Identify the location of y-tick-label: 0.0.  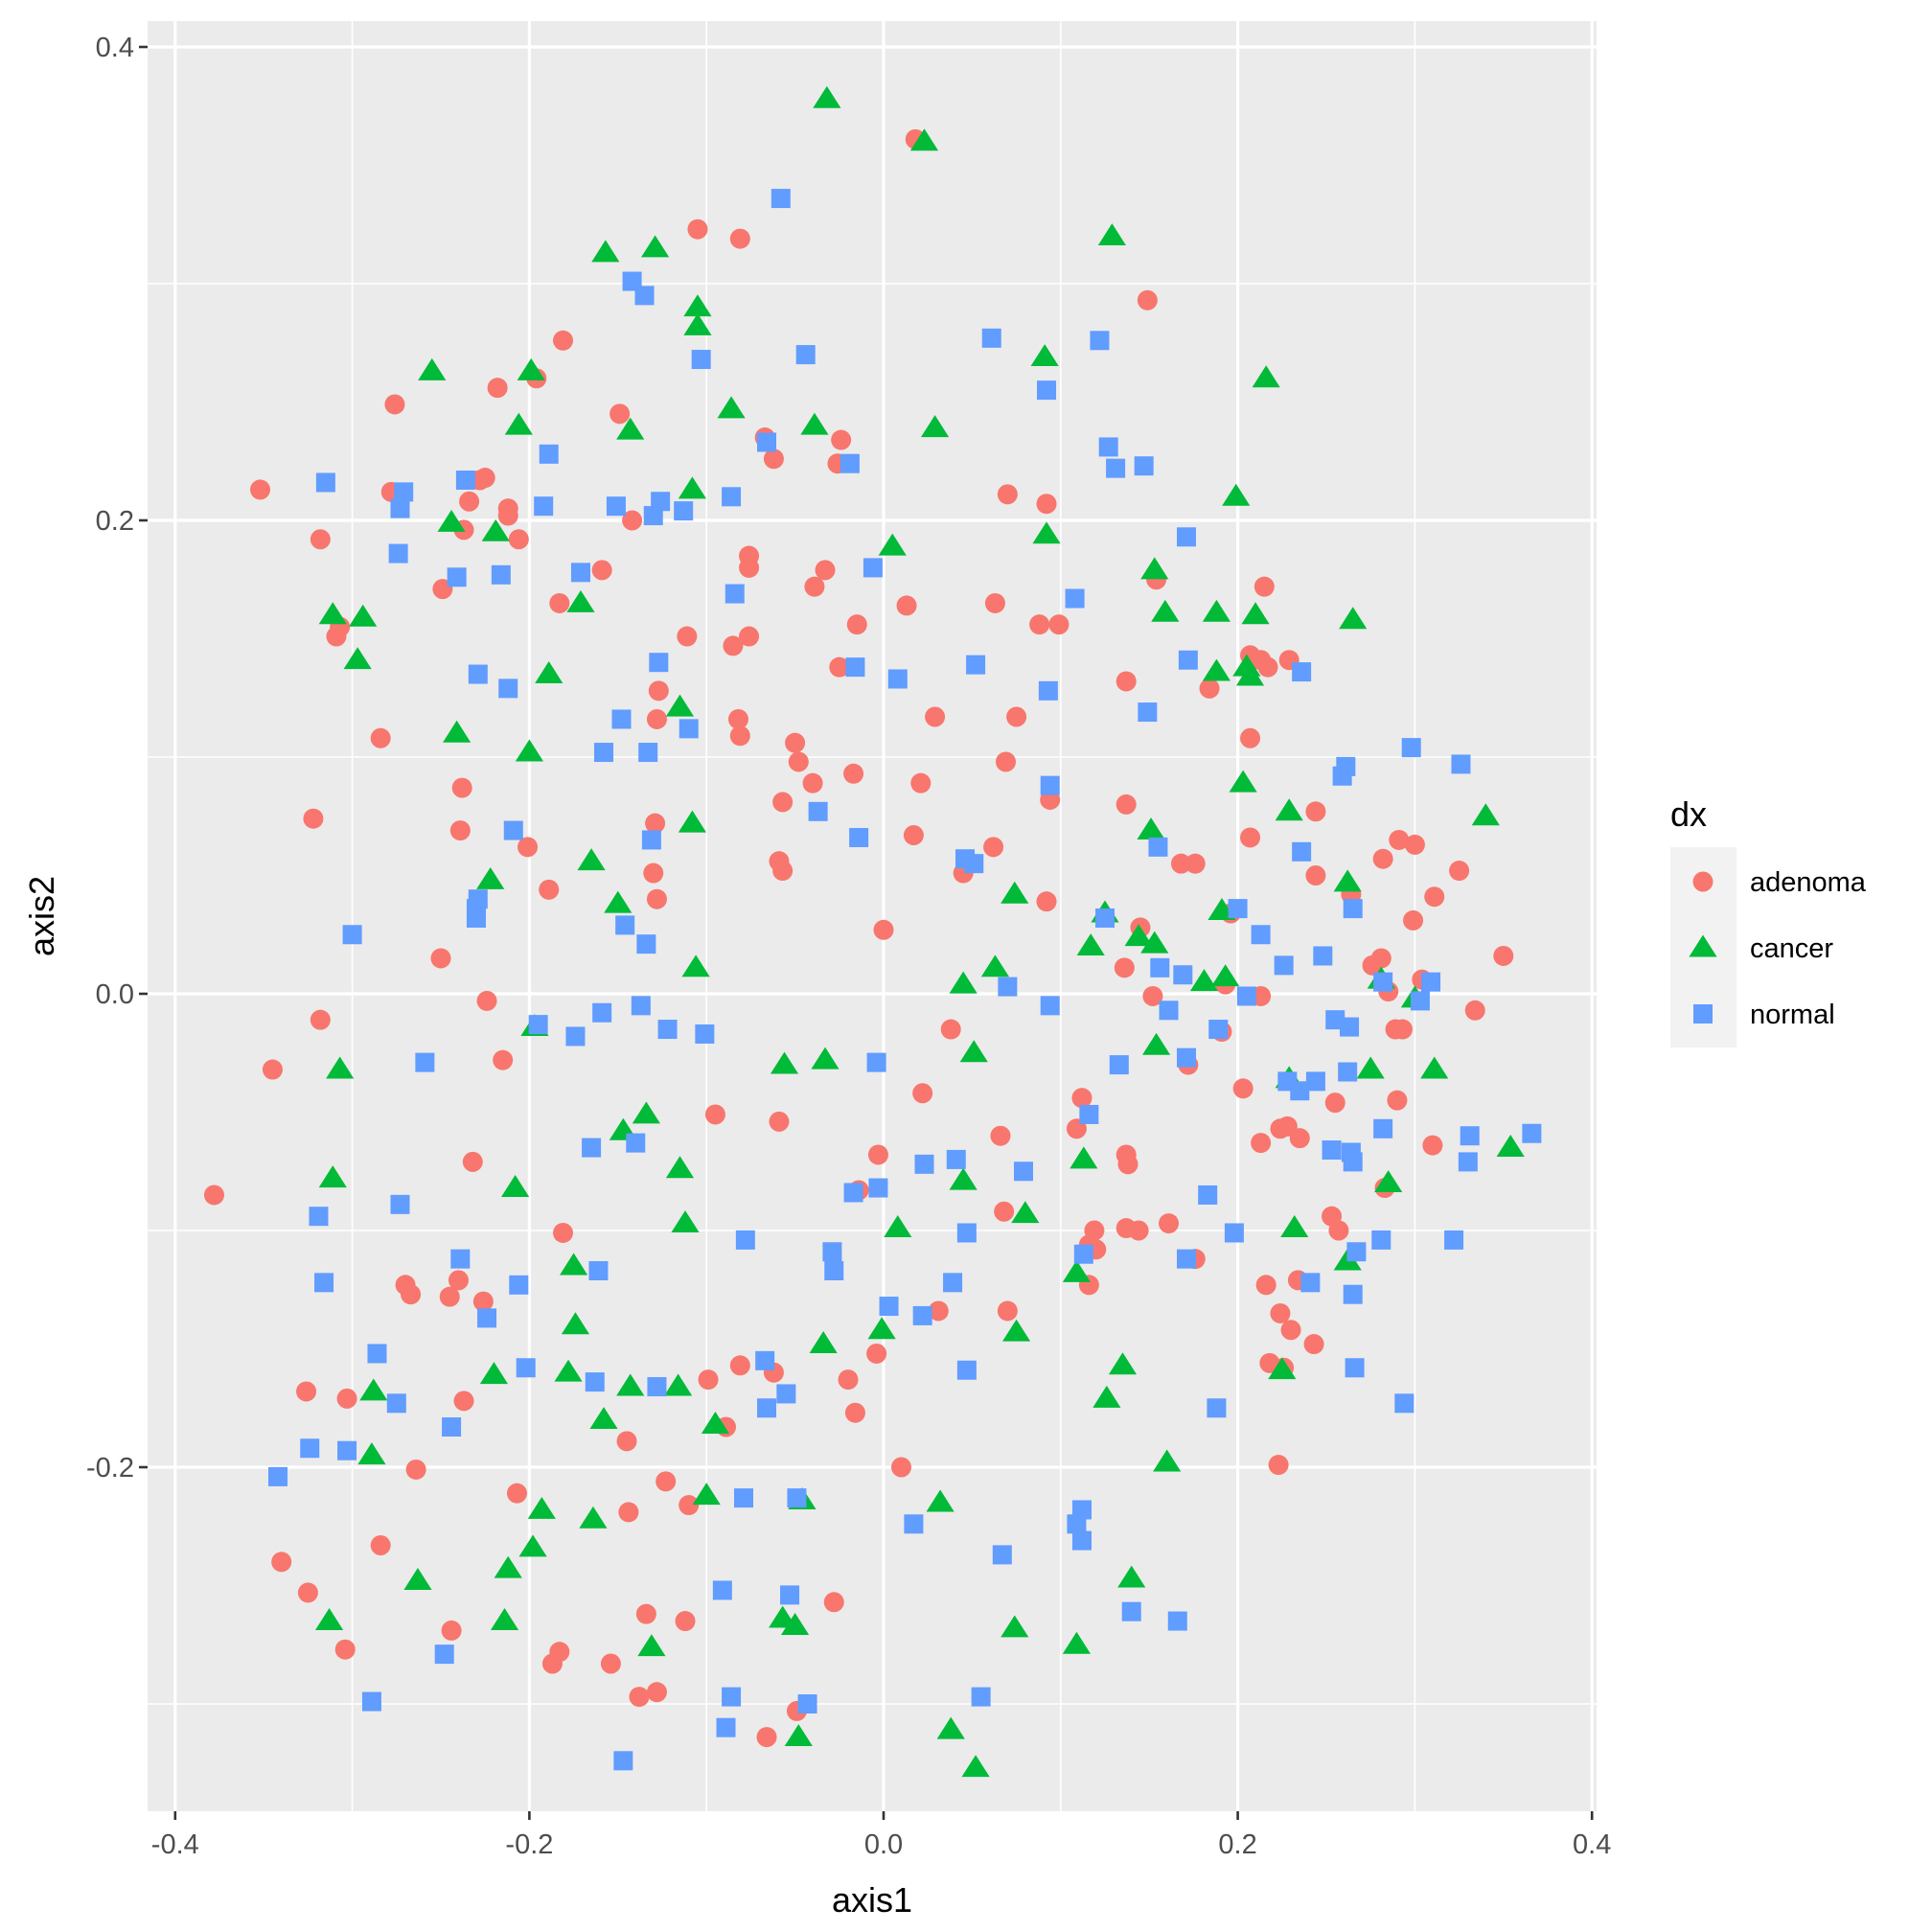
(115, 994).